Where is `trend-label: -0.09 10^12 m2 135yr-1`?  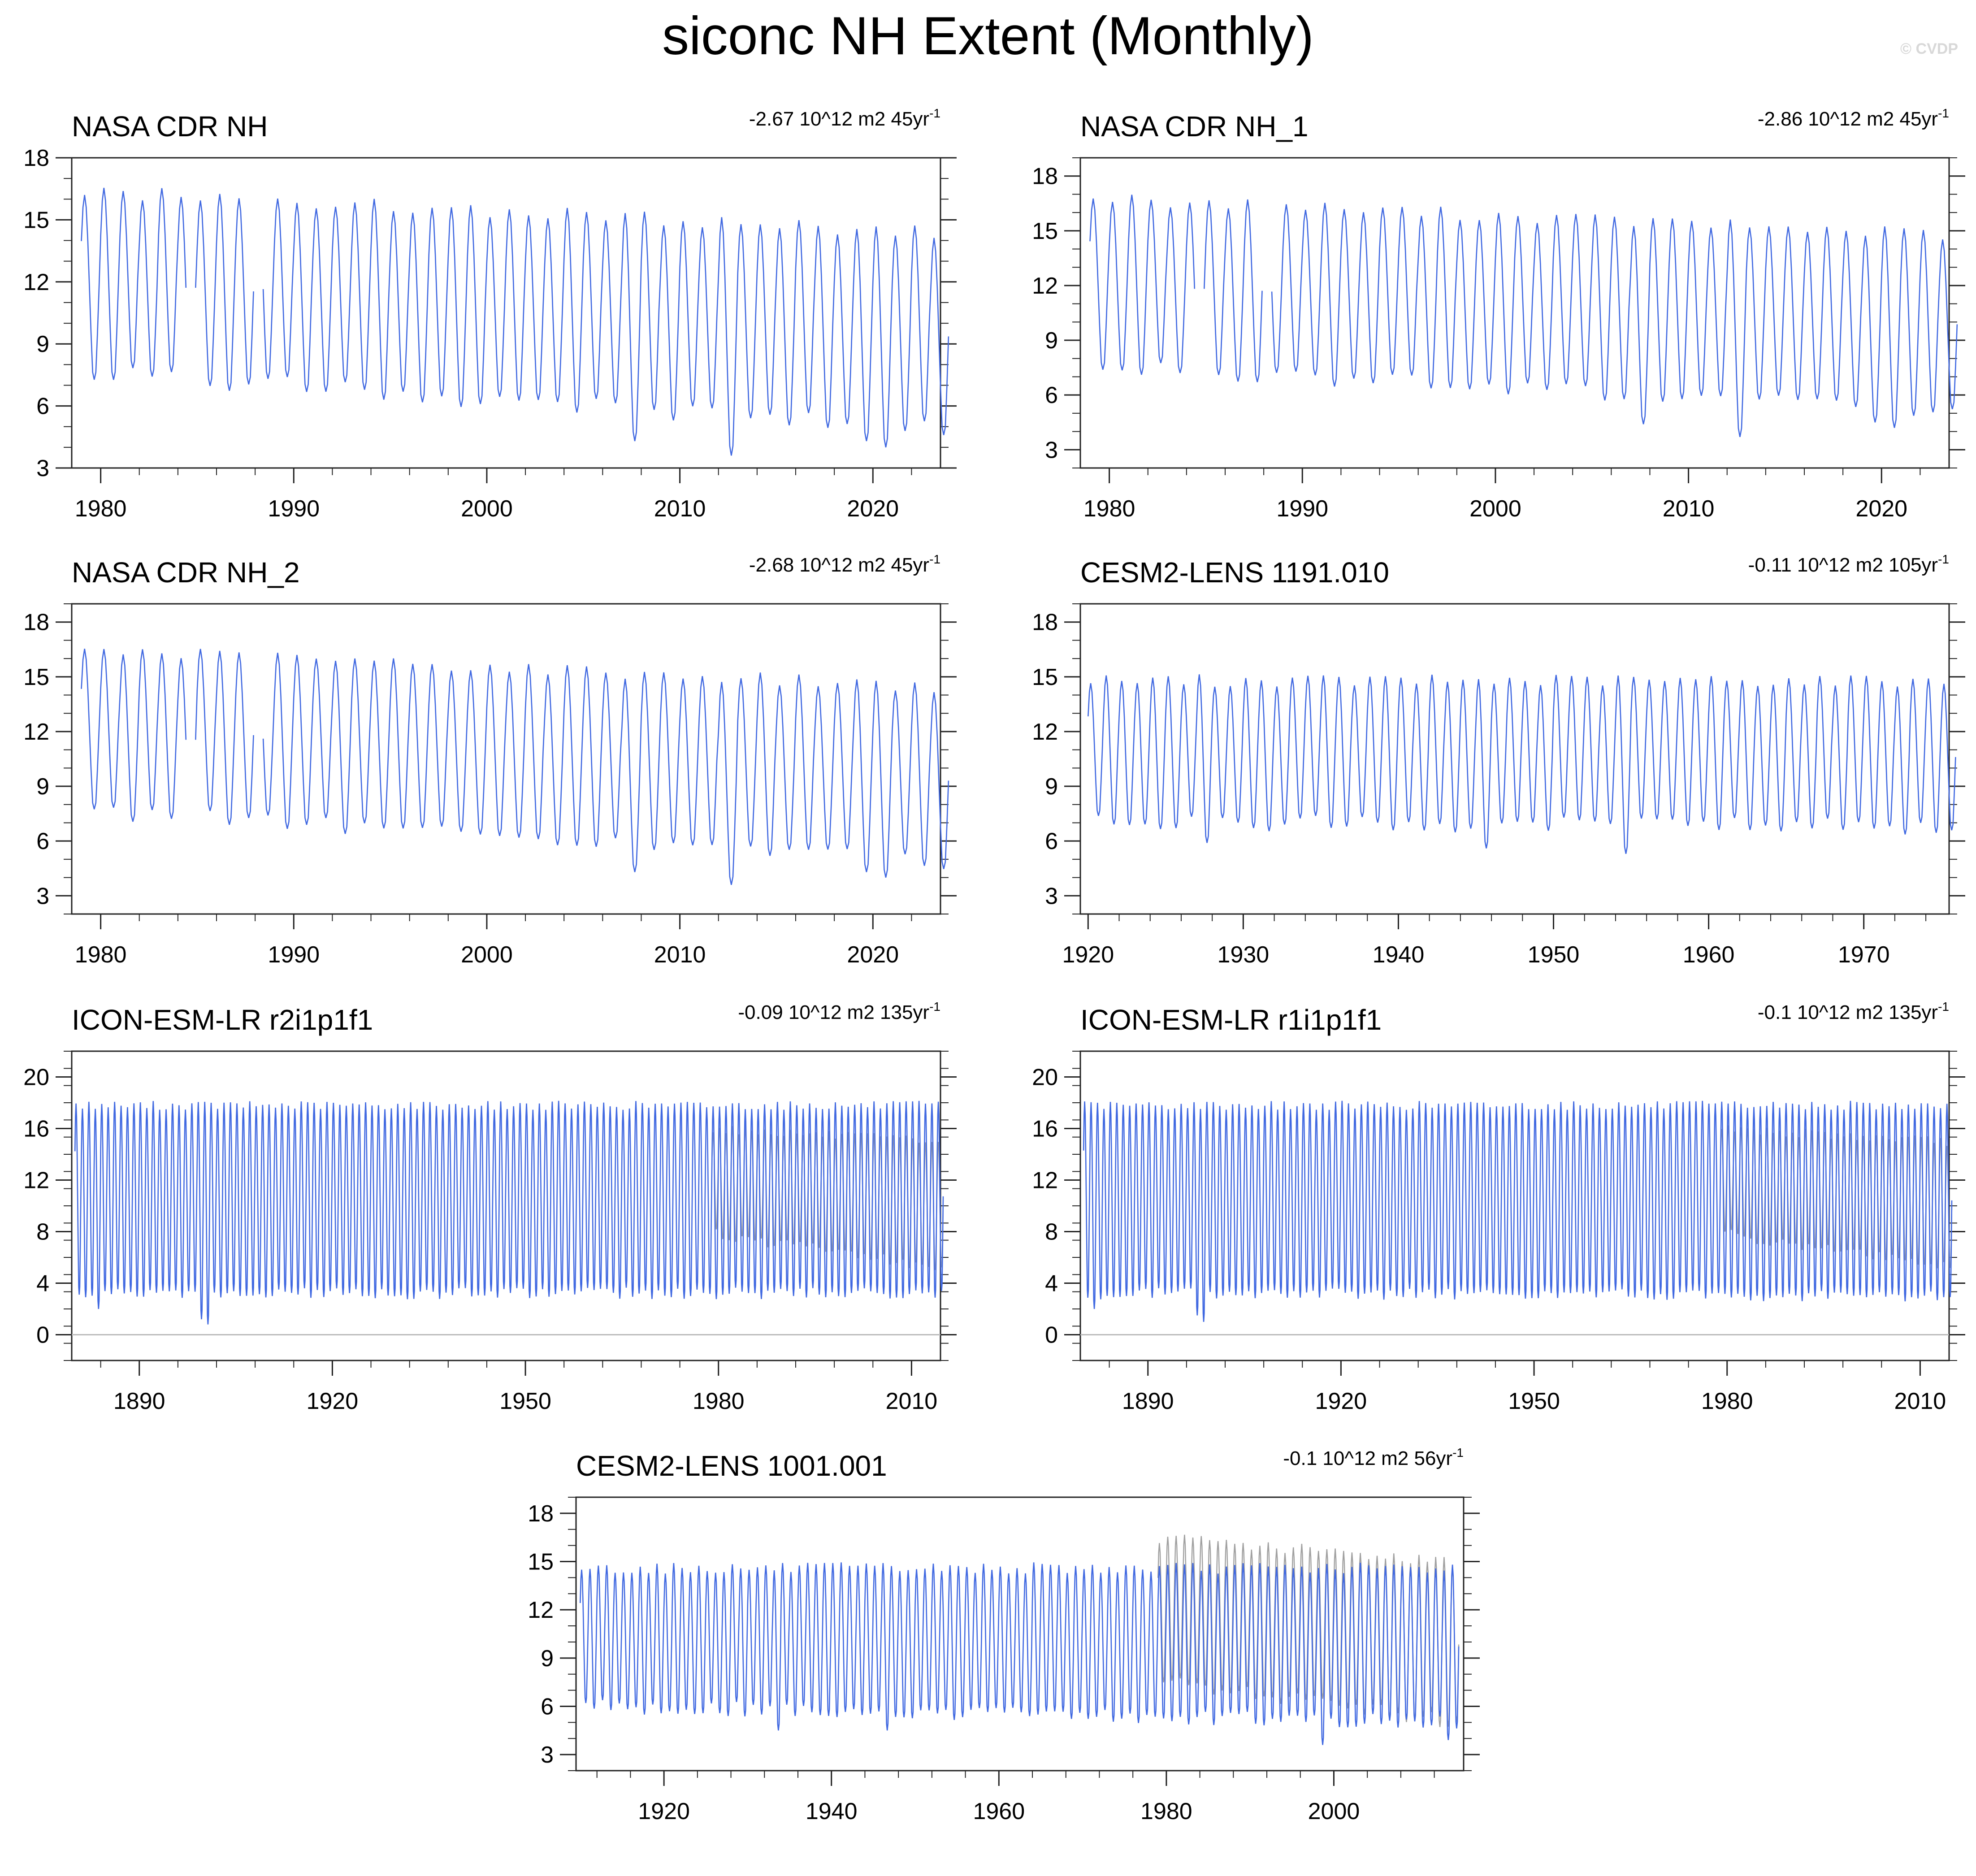 trend-label: -0.09 10^12 m2 135yr-1 is located at coordinates (839, 1011).